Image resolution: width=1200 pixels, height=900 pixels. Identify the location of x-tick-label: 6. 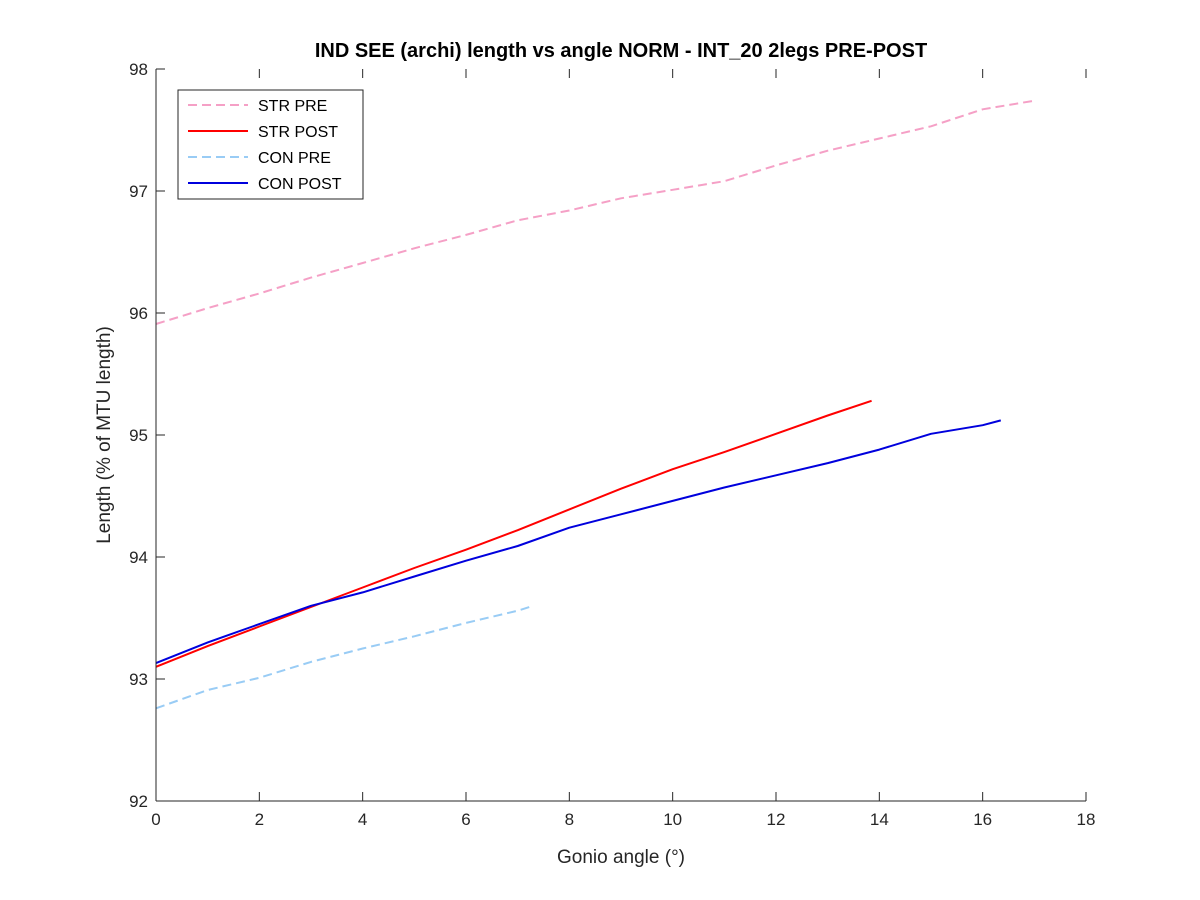
(465, 819).